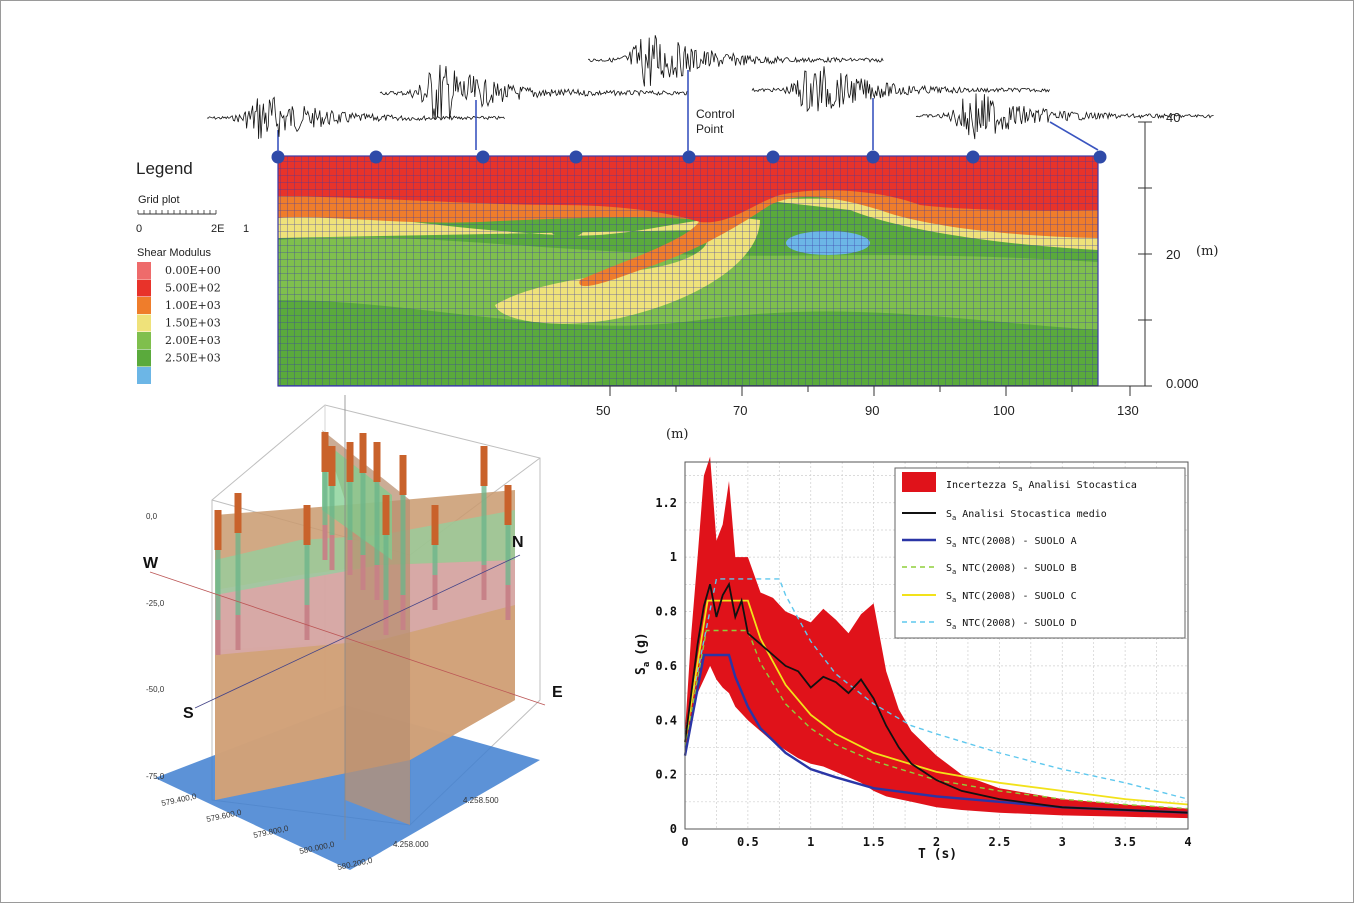 The height and width of the screenshot is (903, 1354). Describe the element at coordinates (1178, 250) in the screenshot. I see `elevation-axis: 40 20 0.000 (m)` at that location.